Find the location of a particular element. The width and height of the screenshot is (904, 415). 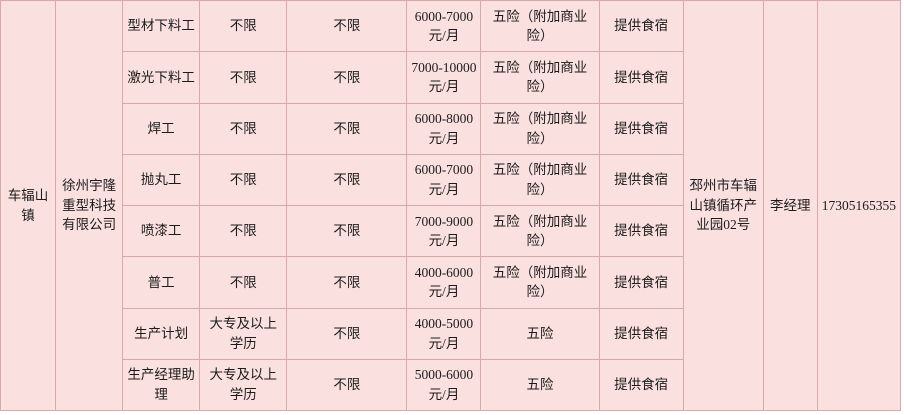

cell-contact-person: 李经理 is located at coordinates (790, 205).